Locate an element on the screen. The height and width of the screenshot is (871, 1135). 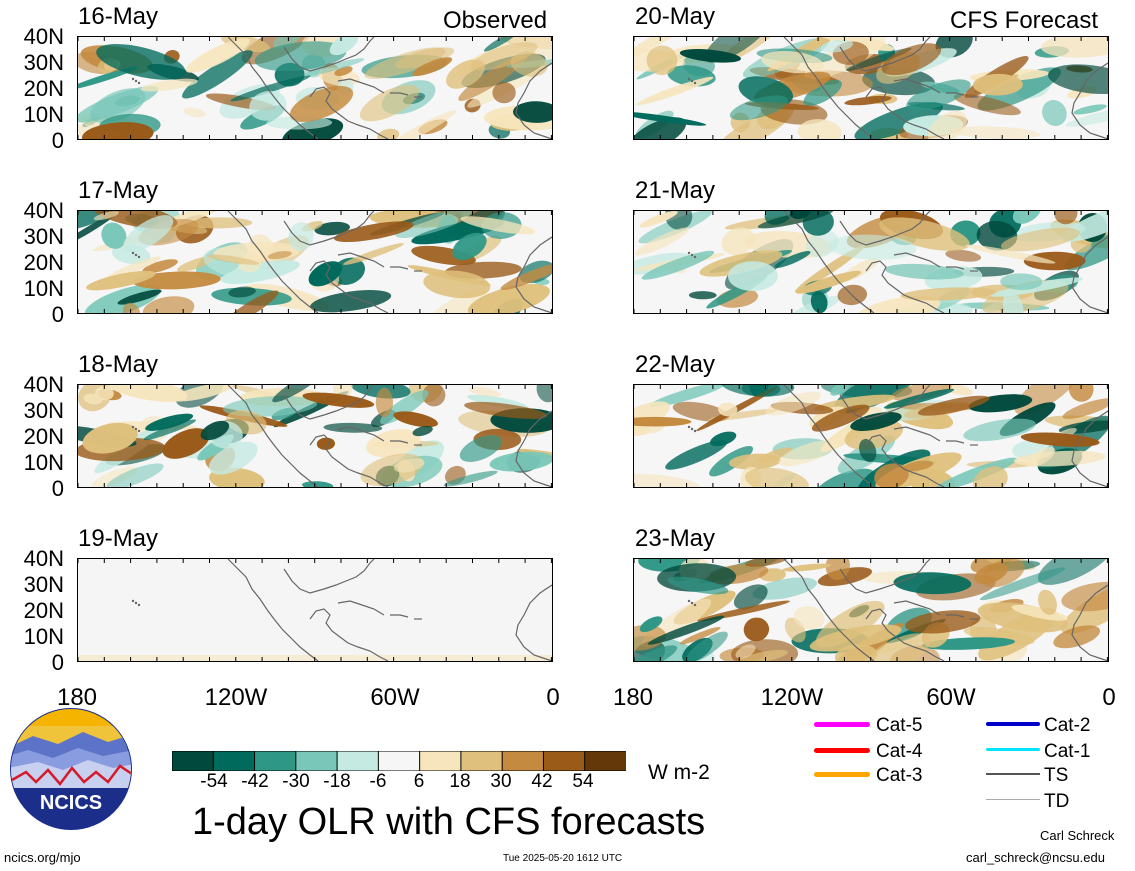
panel-date-label: 16-May is located at coordinates (118, 16).